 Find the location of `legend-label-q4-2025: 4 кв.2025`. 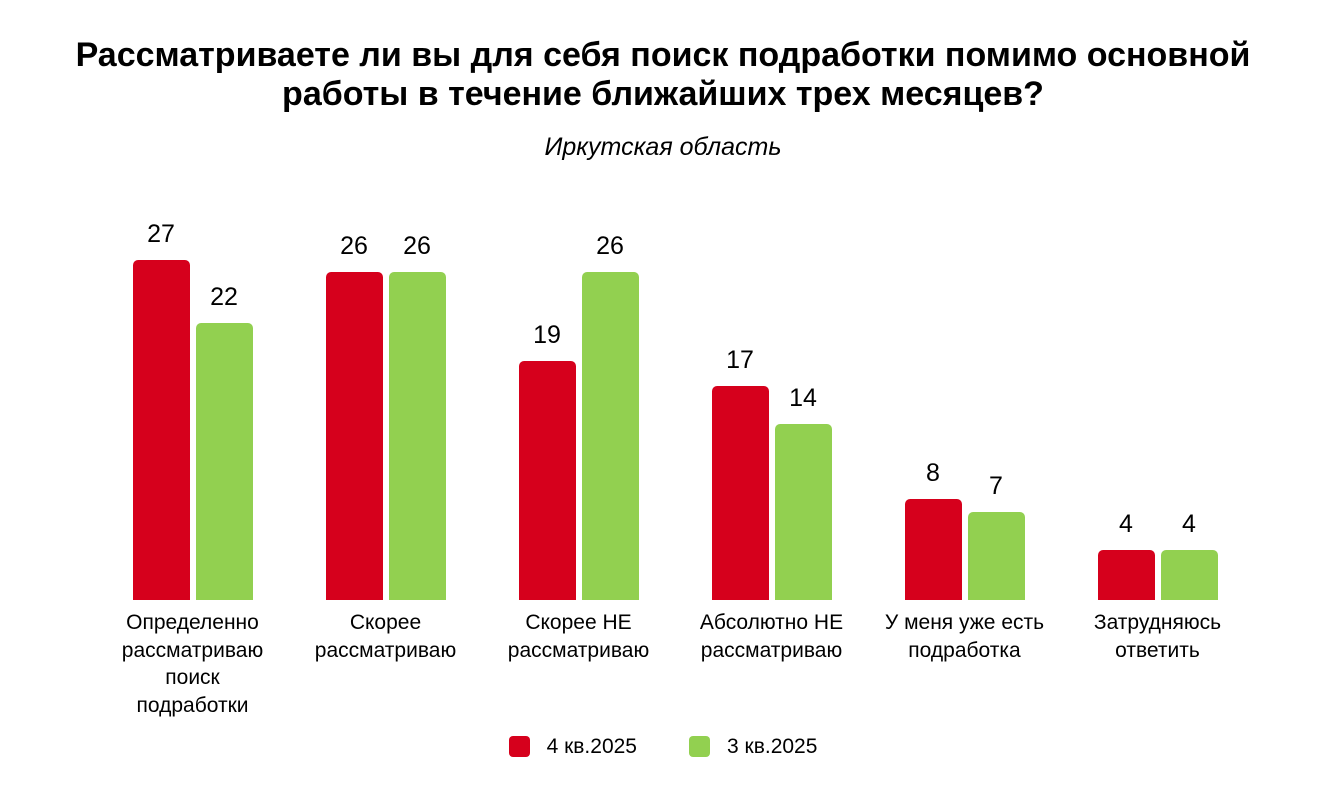

legend-label-q4-2025: 4 кв.2025 is located at coordinates (591, 746).